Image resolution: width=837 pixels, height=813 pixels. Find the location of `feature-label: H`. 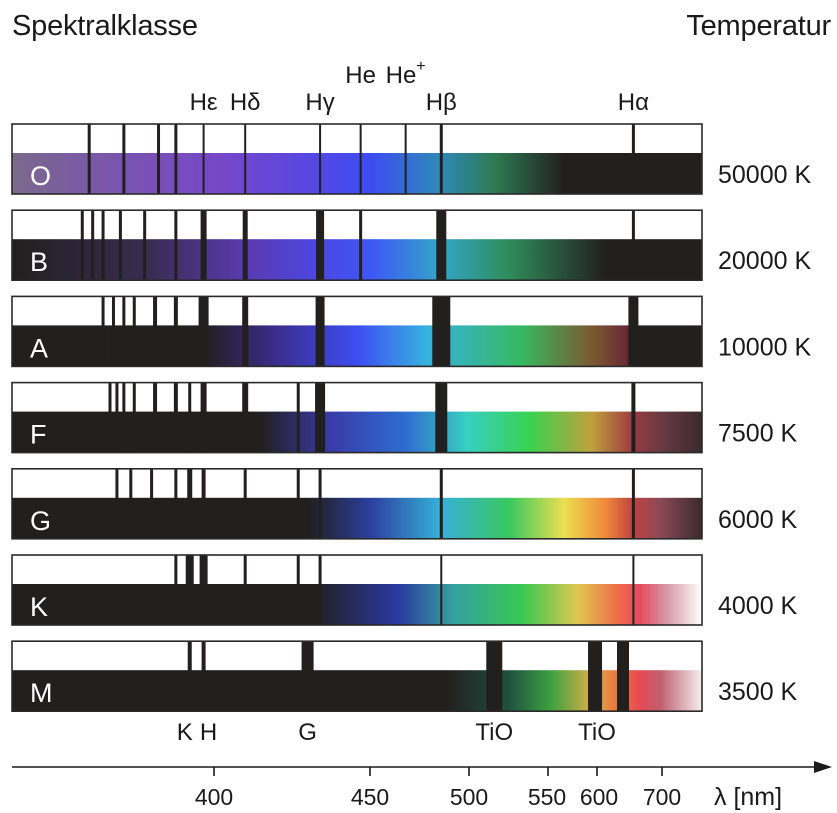

feature-label: H is located at coordinates (208, 732).